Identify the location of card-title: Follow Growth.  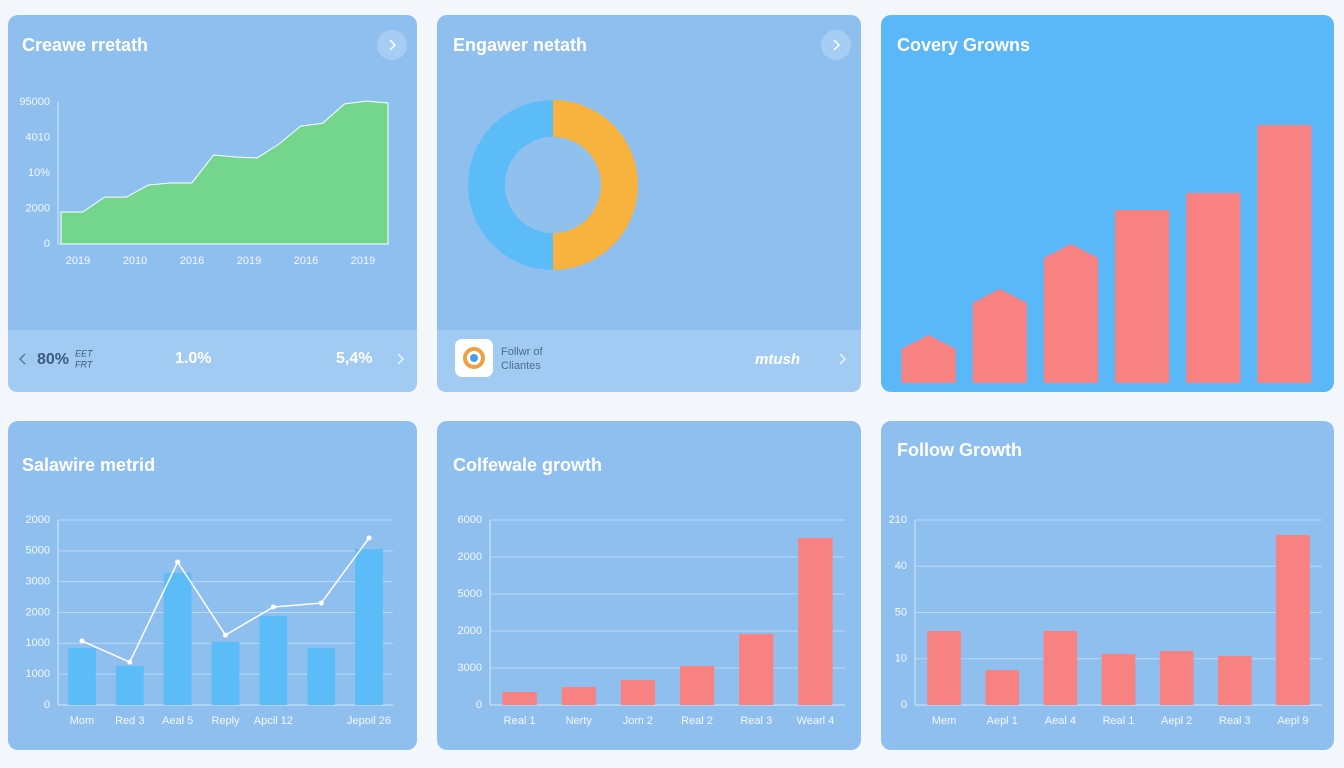
(959, 450).